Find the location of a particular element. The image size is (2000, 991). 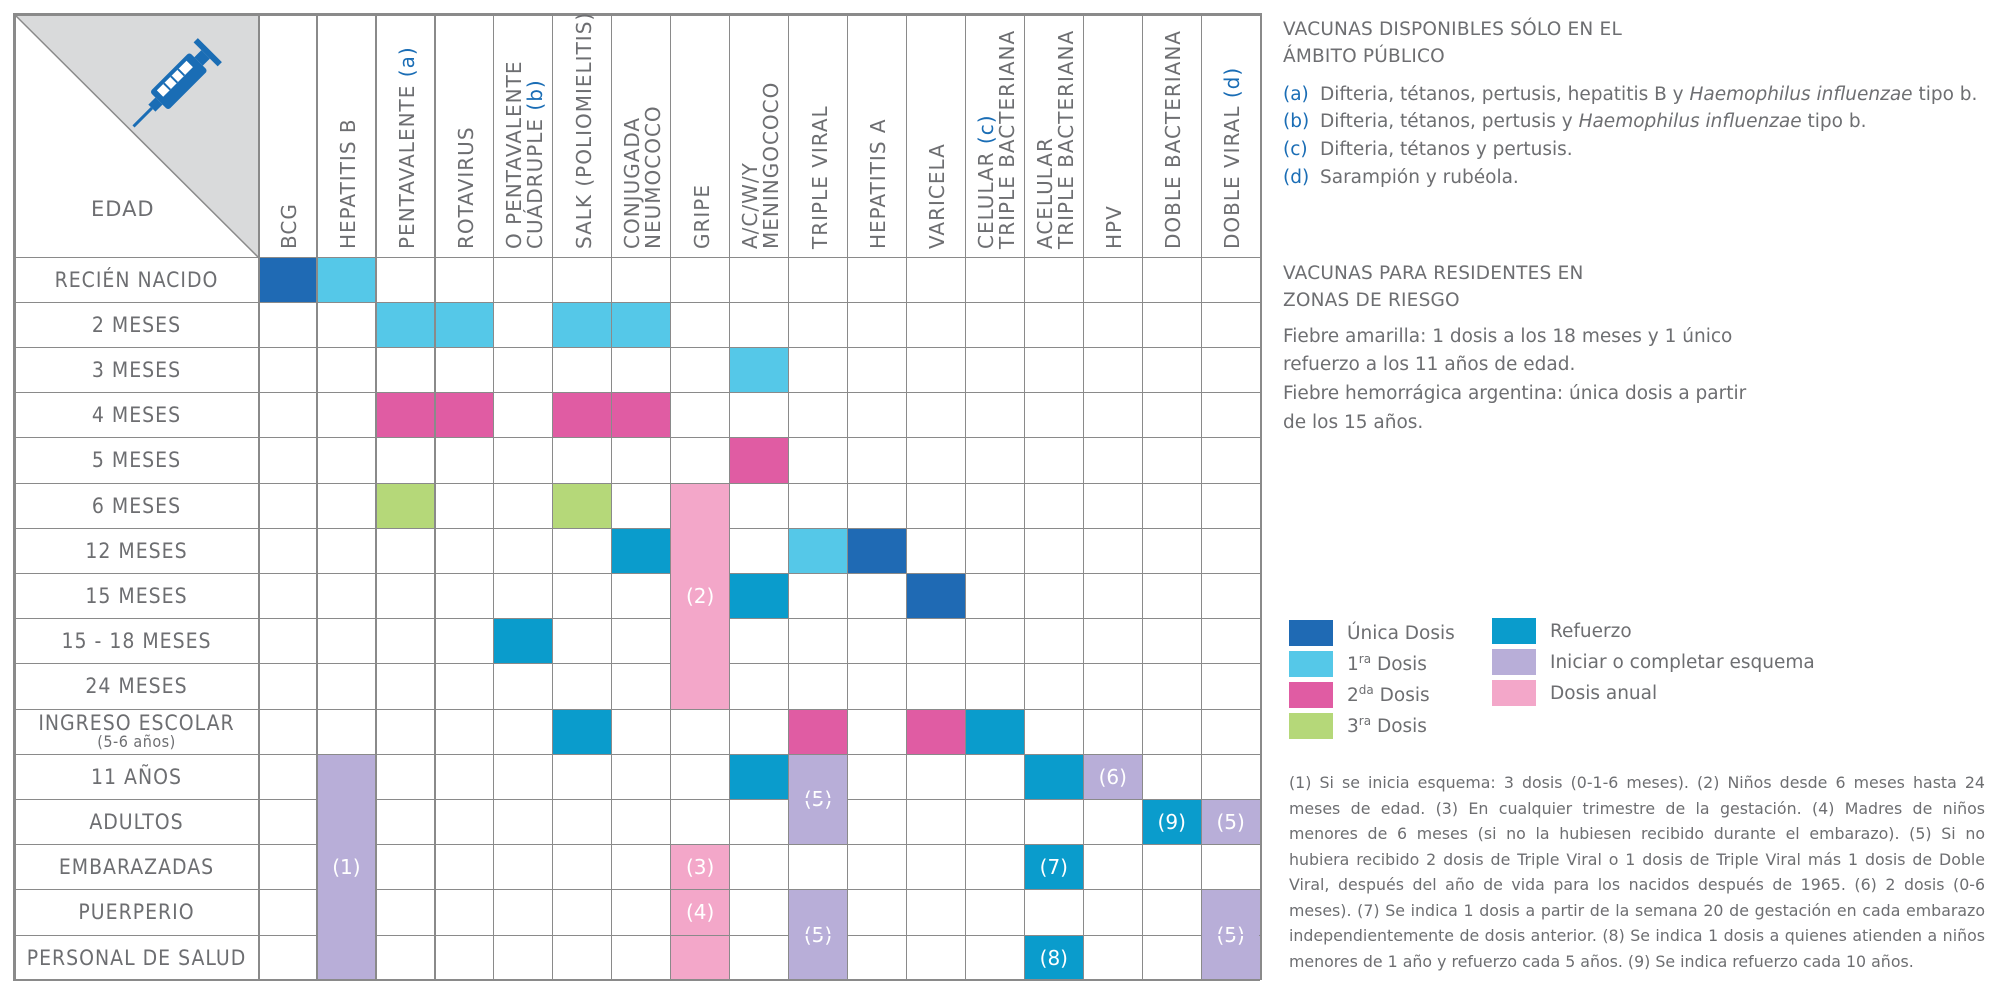

row-label-sub: (5-6 años) is located at coordinates (136, 742).